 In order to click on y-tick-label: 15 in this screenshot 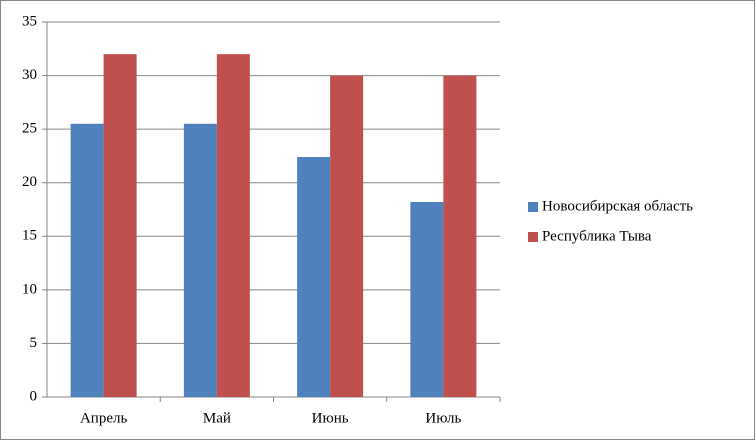, I will do `click(29, 236)`.